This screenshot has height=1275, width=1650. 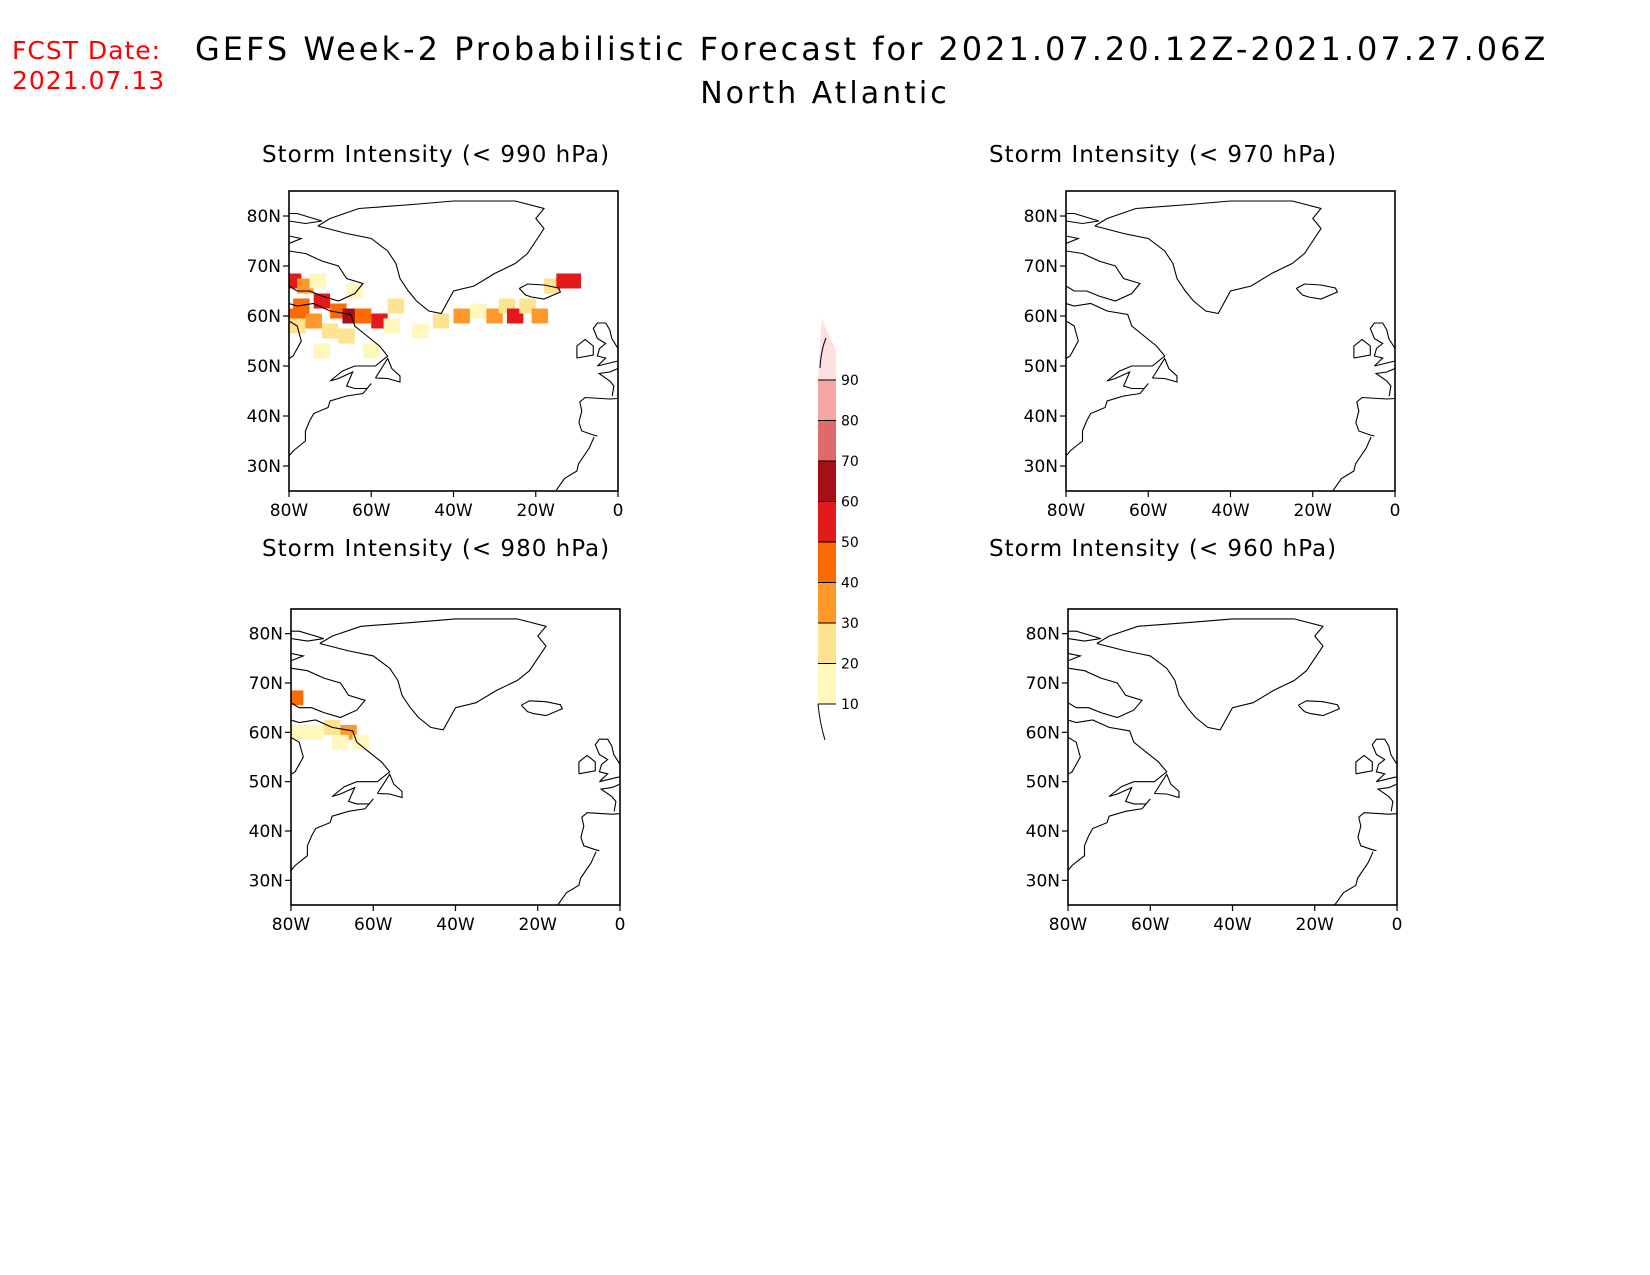 I want to click on colorbar: 10 20 30 40 50 60 70 80 90, so click(x=838, y=529).